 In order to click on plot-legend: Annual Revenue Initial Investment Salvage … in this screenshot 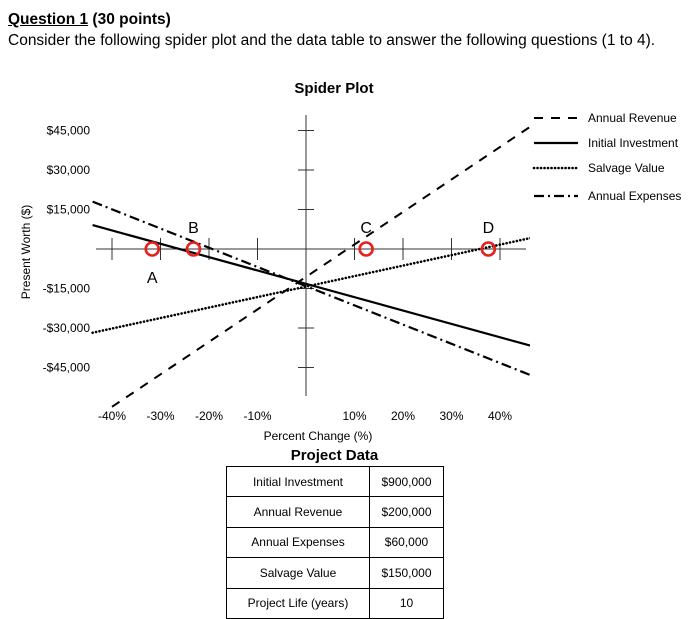, I will do `click(606, 157)`.